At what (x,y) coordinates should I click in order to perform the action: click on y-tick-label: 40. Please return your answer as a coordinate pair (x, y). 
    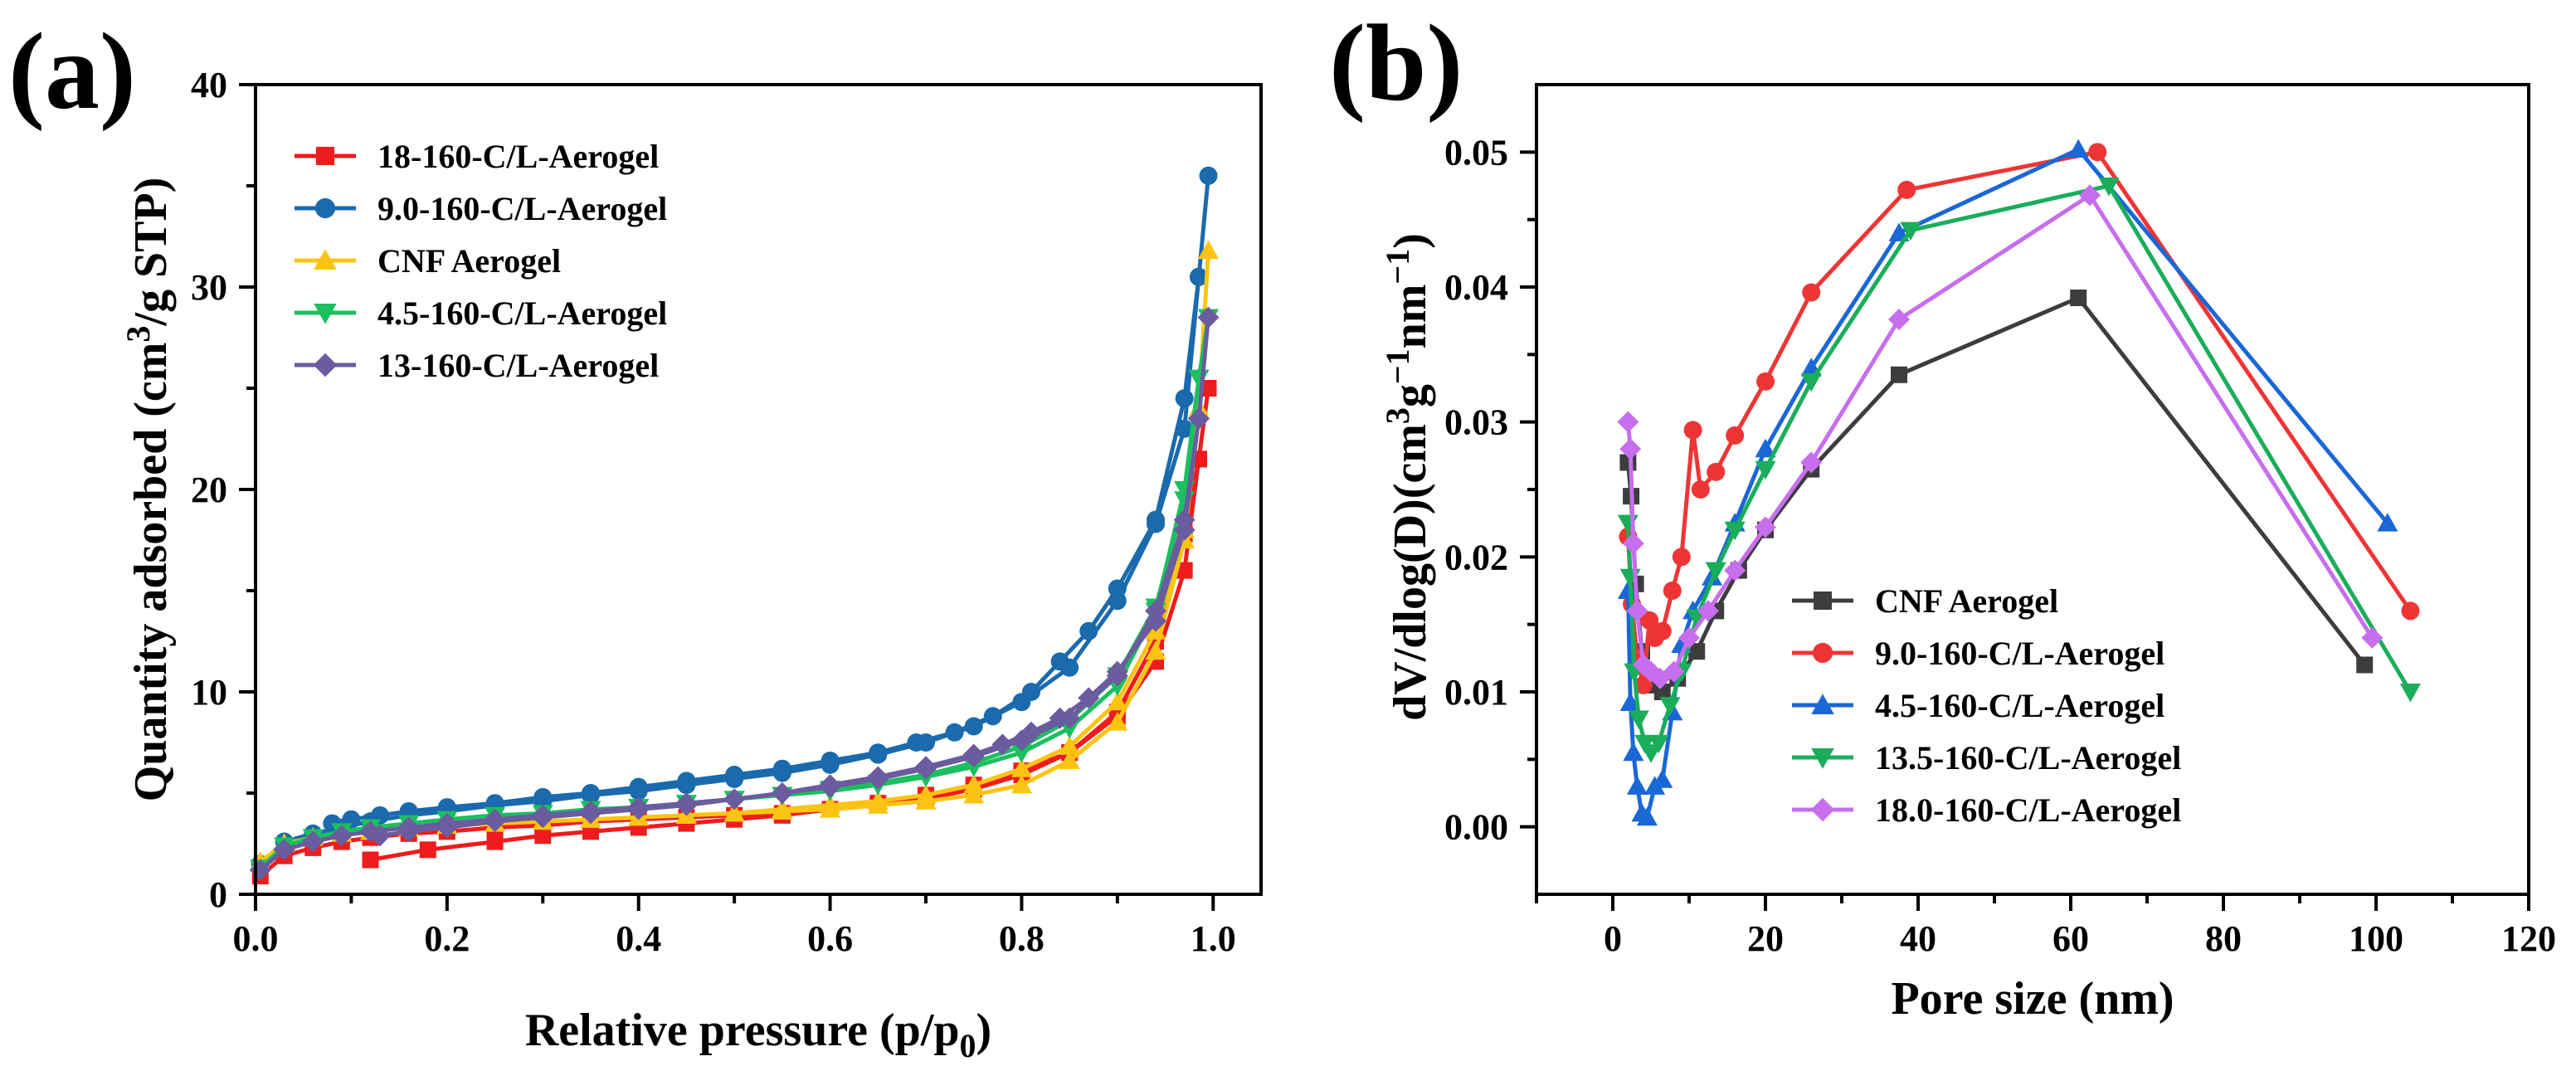
    Looking at the image, I should click on (209, 85).